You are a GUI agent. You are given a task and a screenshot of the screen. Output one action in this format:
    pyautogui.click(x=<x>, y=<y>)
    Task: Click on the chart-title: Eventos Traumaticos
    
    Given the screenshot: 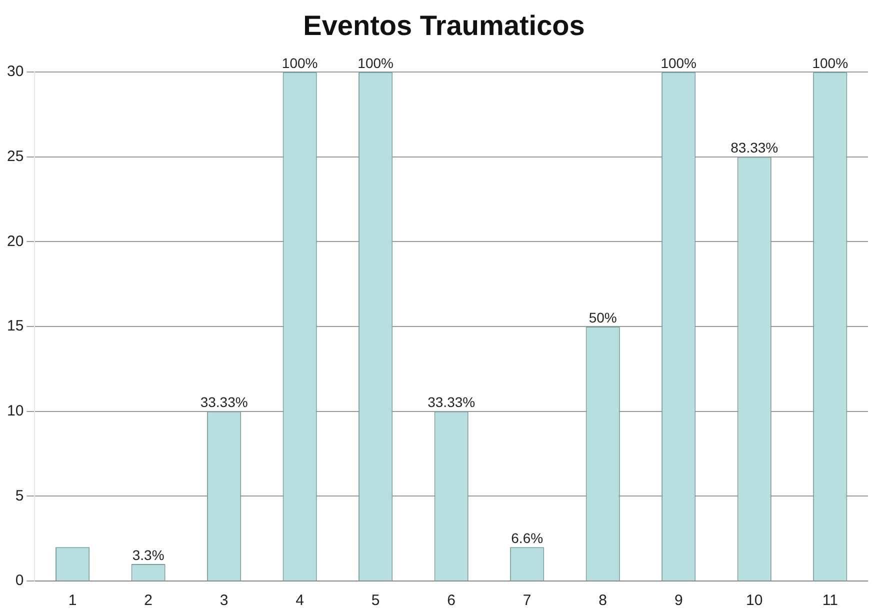 What is the action you would take?
    pyautogui.click(x=444, y=26)
    